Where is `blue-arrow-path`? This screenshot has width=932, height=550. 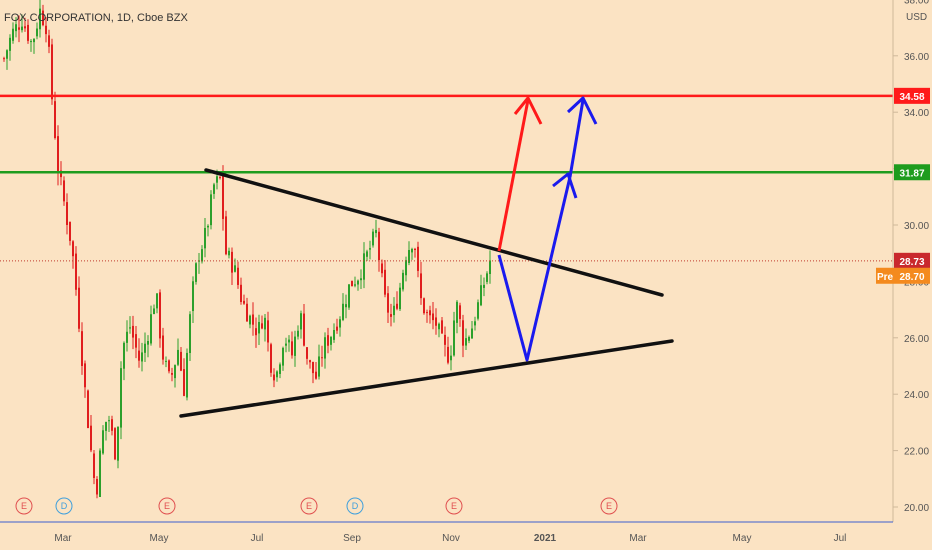
blue-arrow-path is located at coordinates (534, 269).